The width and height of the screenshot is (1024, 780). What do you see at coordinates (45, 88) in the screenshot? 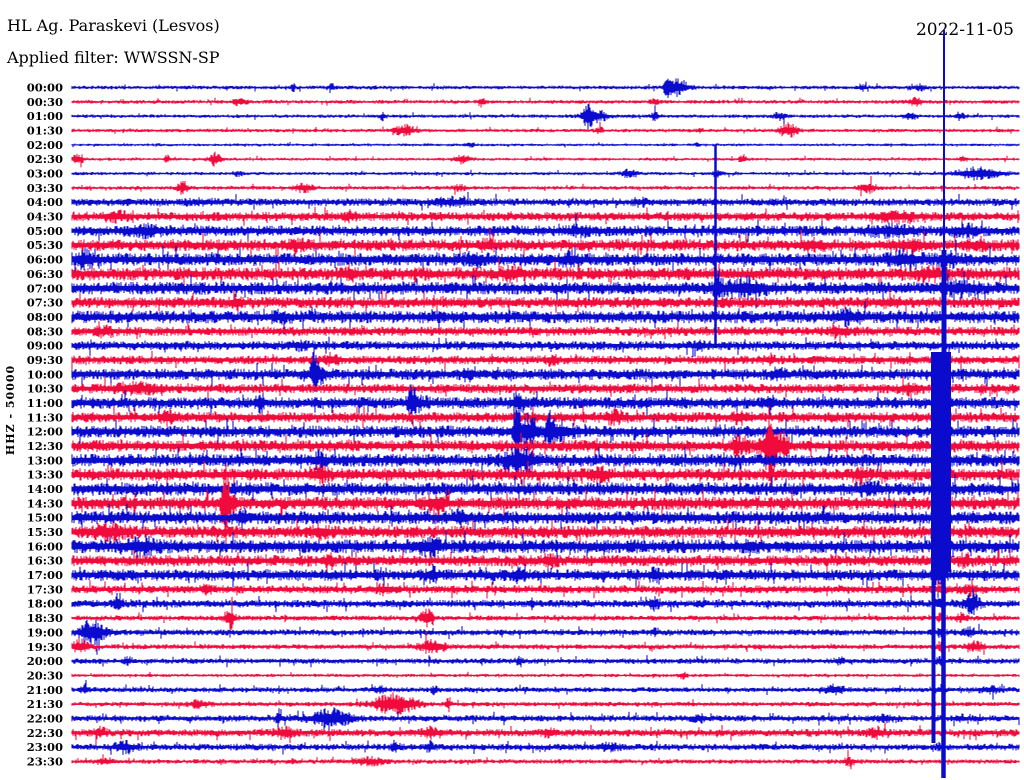
I see `time-label: 00:00` at bounding box center [45, 88].